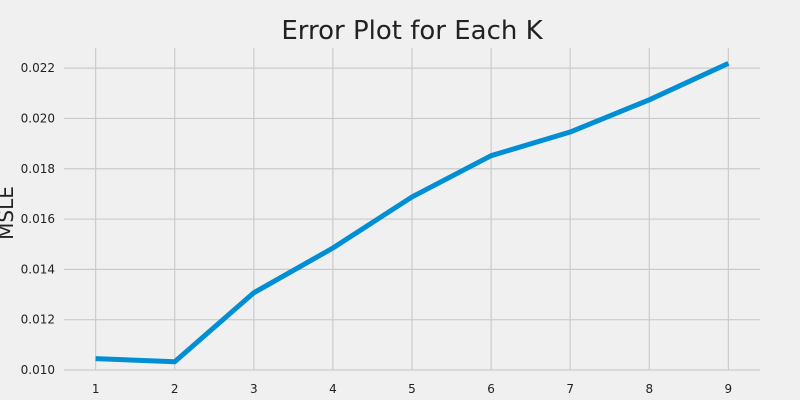 This screenshot has height=400, width=800. Describe the element at coordinates (254, 389) in the screenshot. I see `x-tick-label: 3` at that location.